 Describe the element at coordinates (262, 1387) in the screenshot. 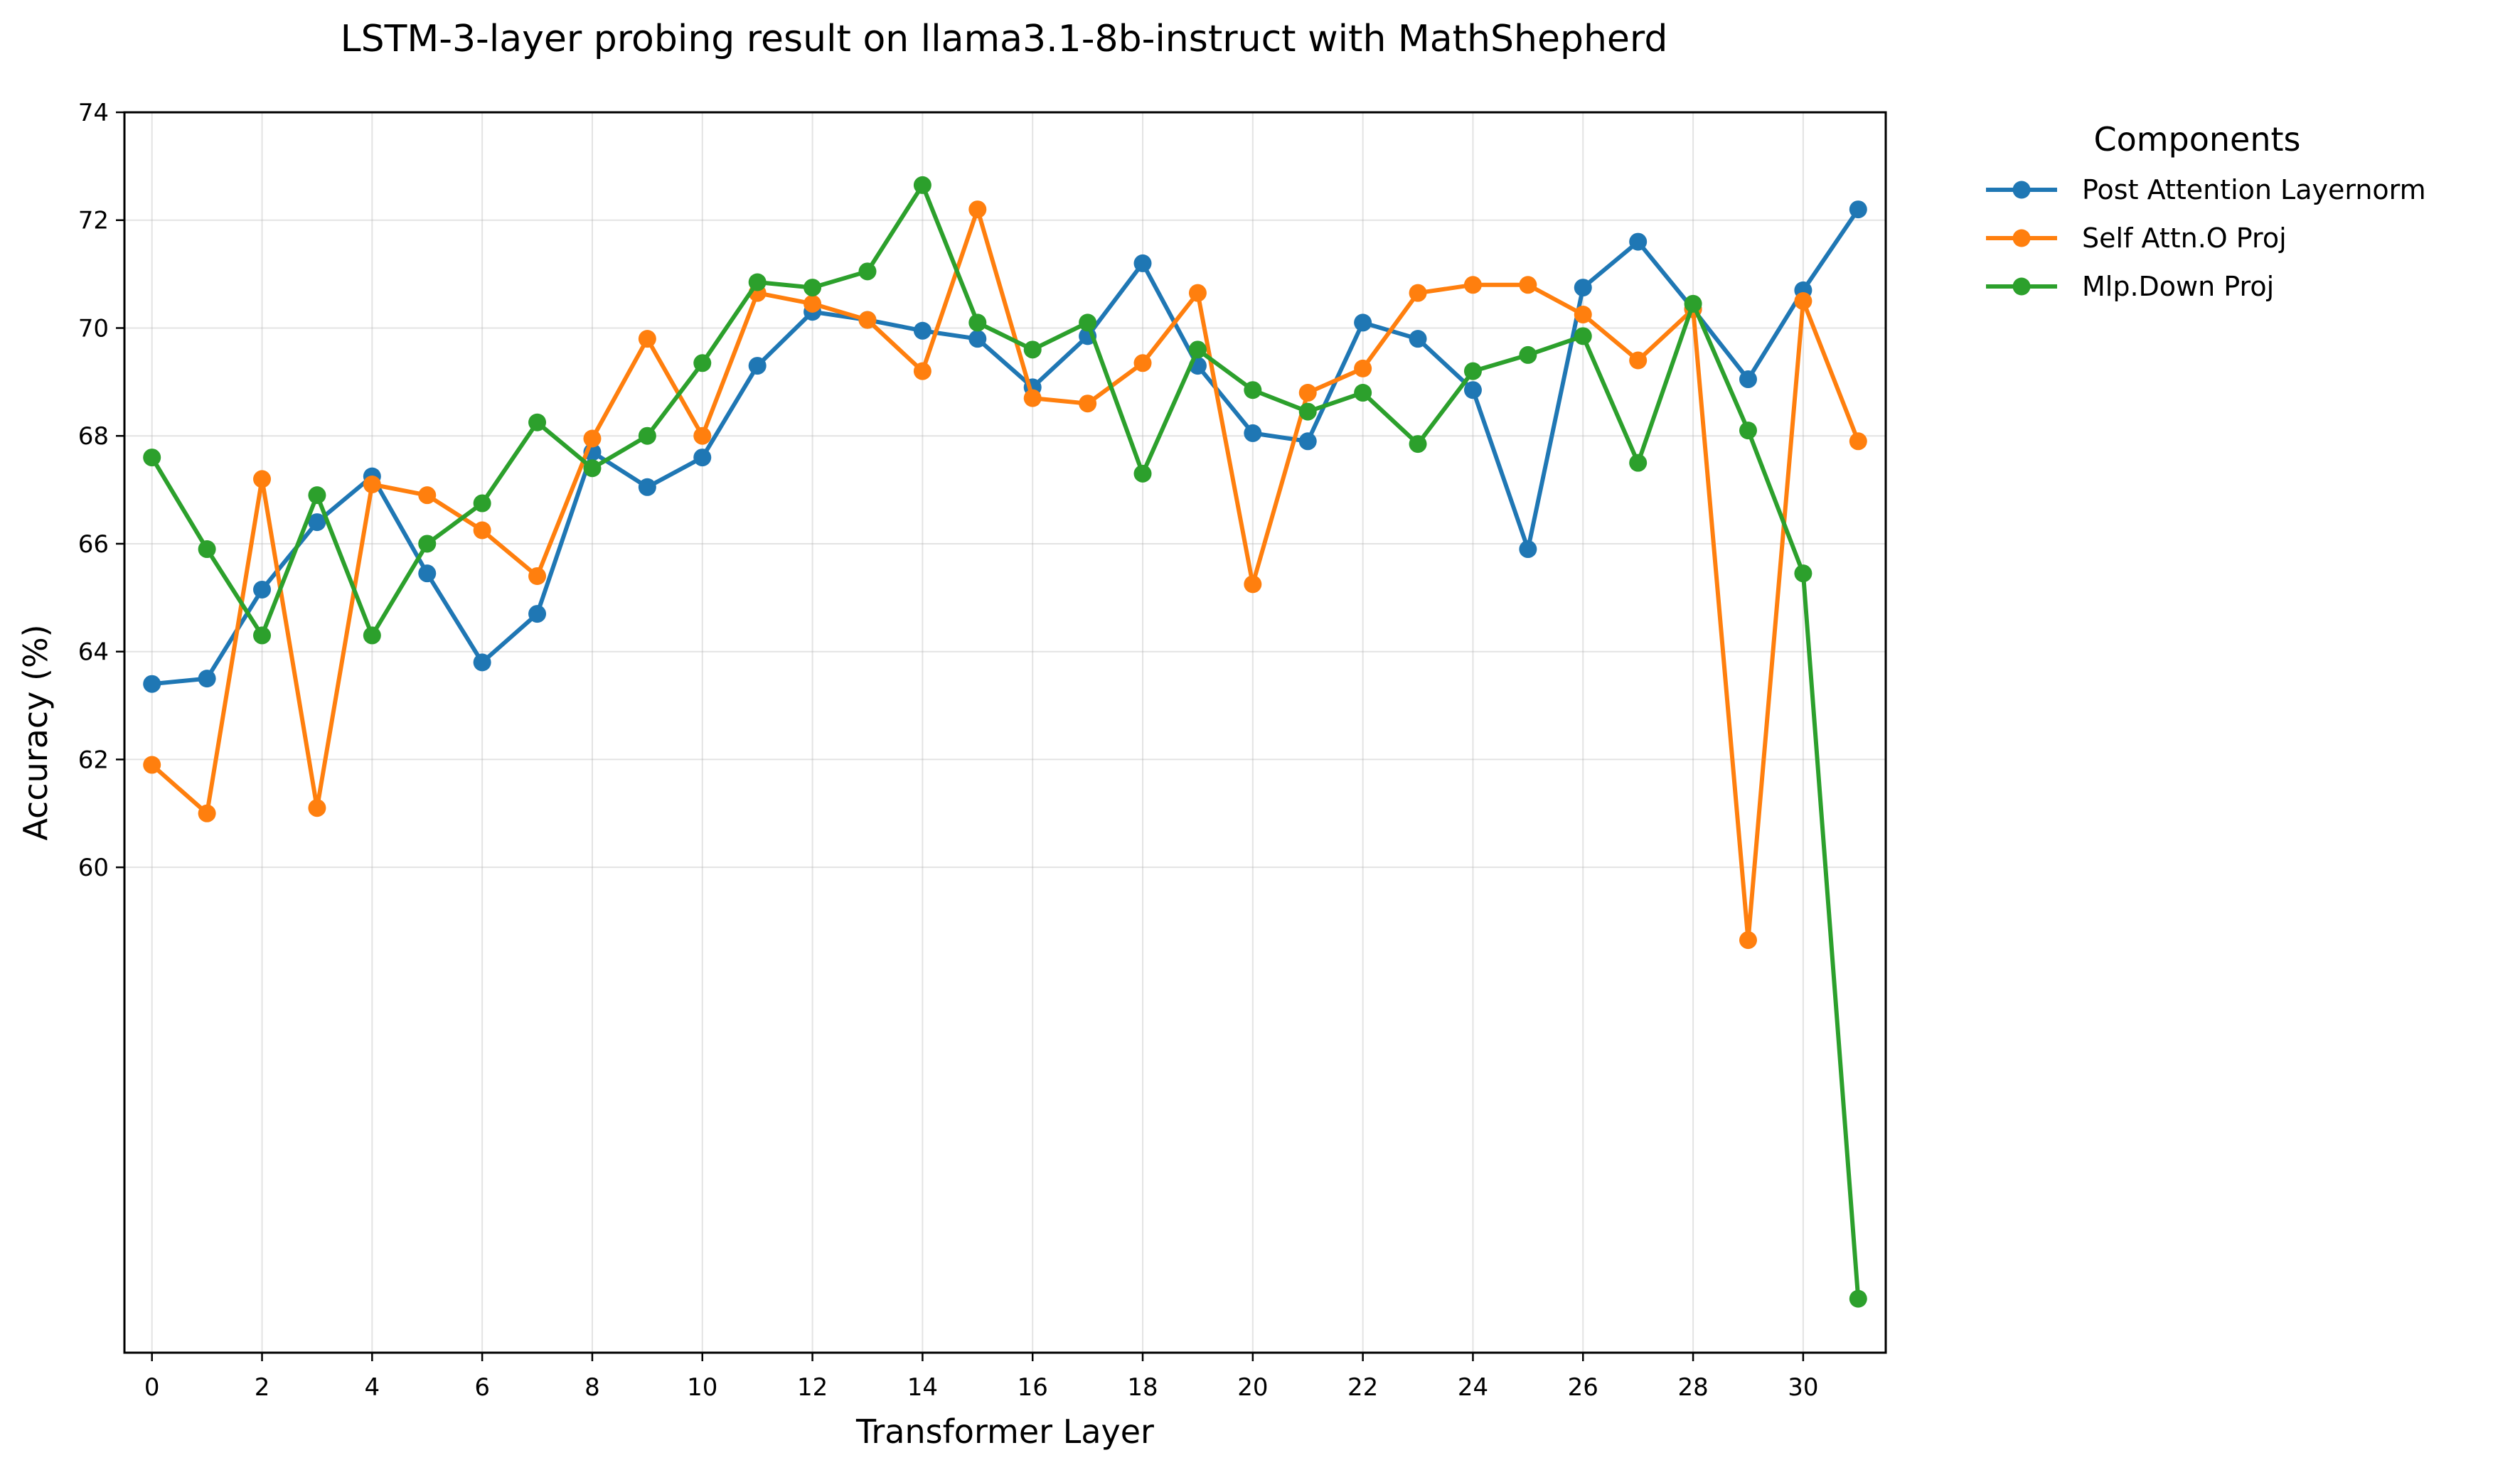

I see `x-tick-label: 2` at that location.